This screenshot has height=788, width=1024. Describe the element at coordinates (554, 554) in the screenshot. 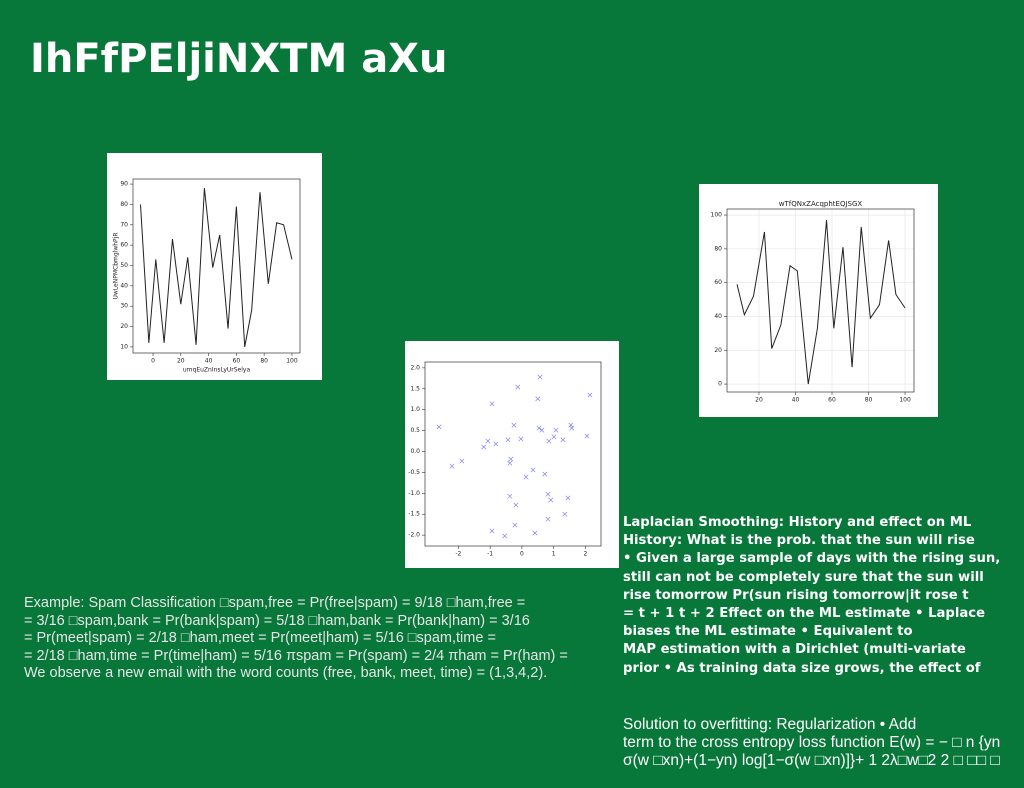

I see `x-tick-label: 1` at that location.